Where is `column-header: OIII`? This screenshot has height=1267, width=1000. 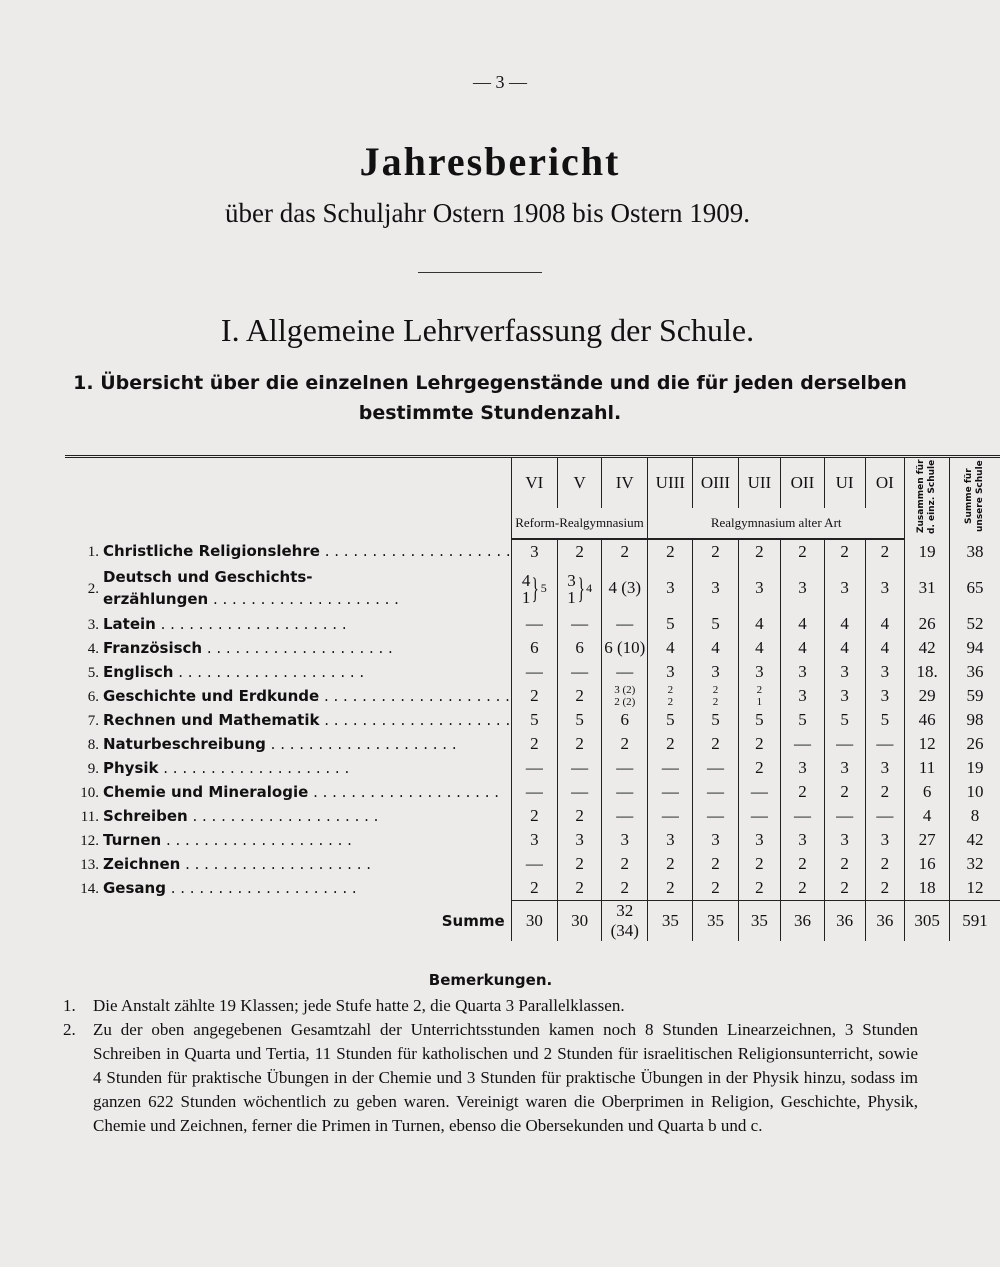
column-header: OIII is located at coordinates (715, 481).